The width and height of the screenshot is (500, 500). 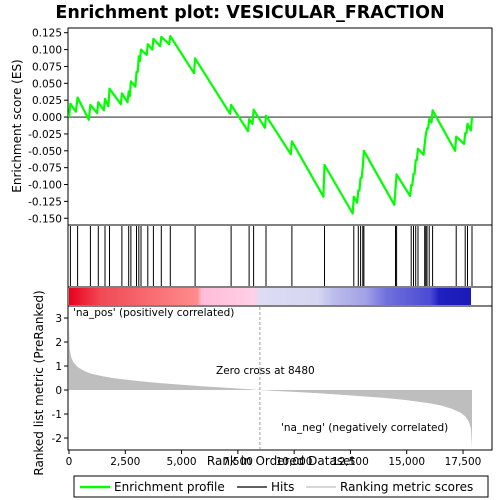 What do you see at coordinates (57, 439) in the screenshot?
I see `metric-y-tick-label: -2` at bounding box center [57, 439].